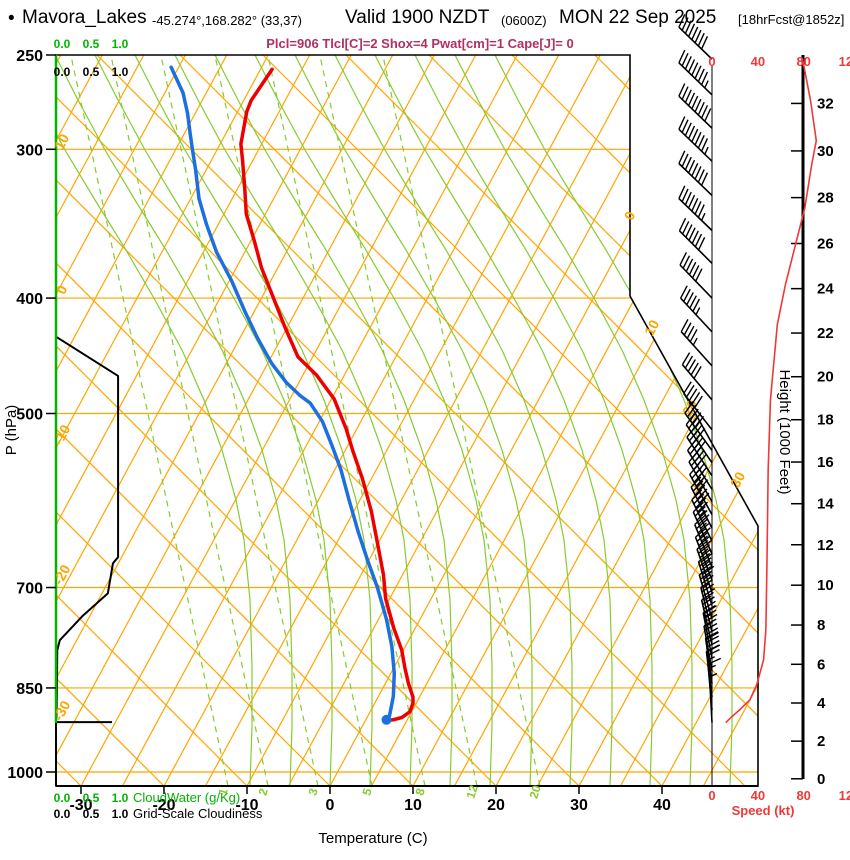 This screenshot has width=850, height=860. I want to click on temperature-tick-label: -20, so click(163, 805).